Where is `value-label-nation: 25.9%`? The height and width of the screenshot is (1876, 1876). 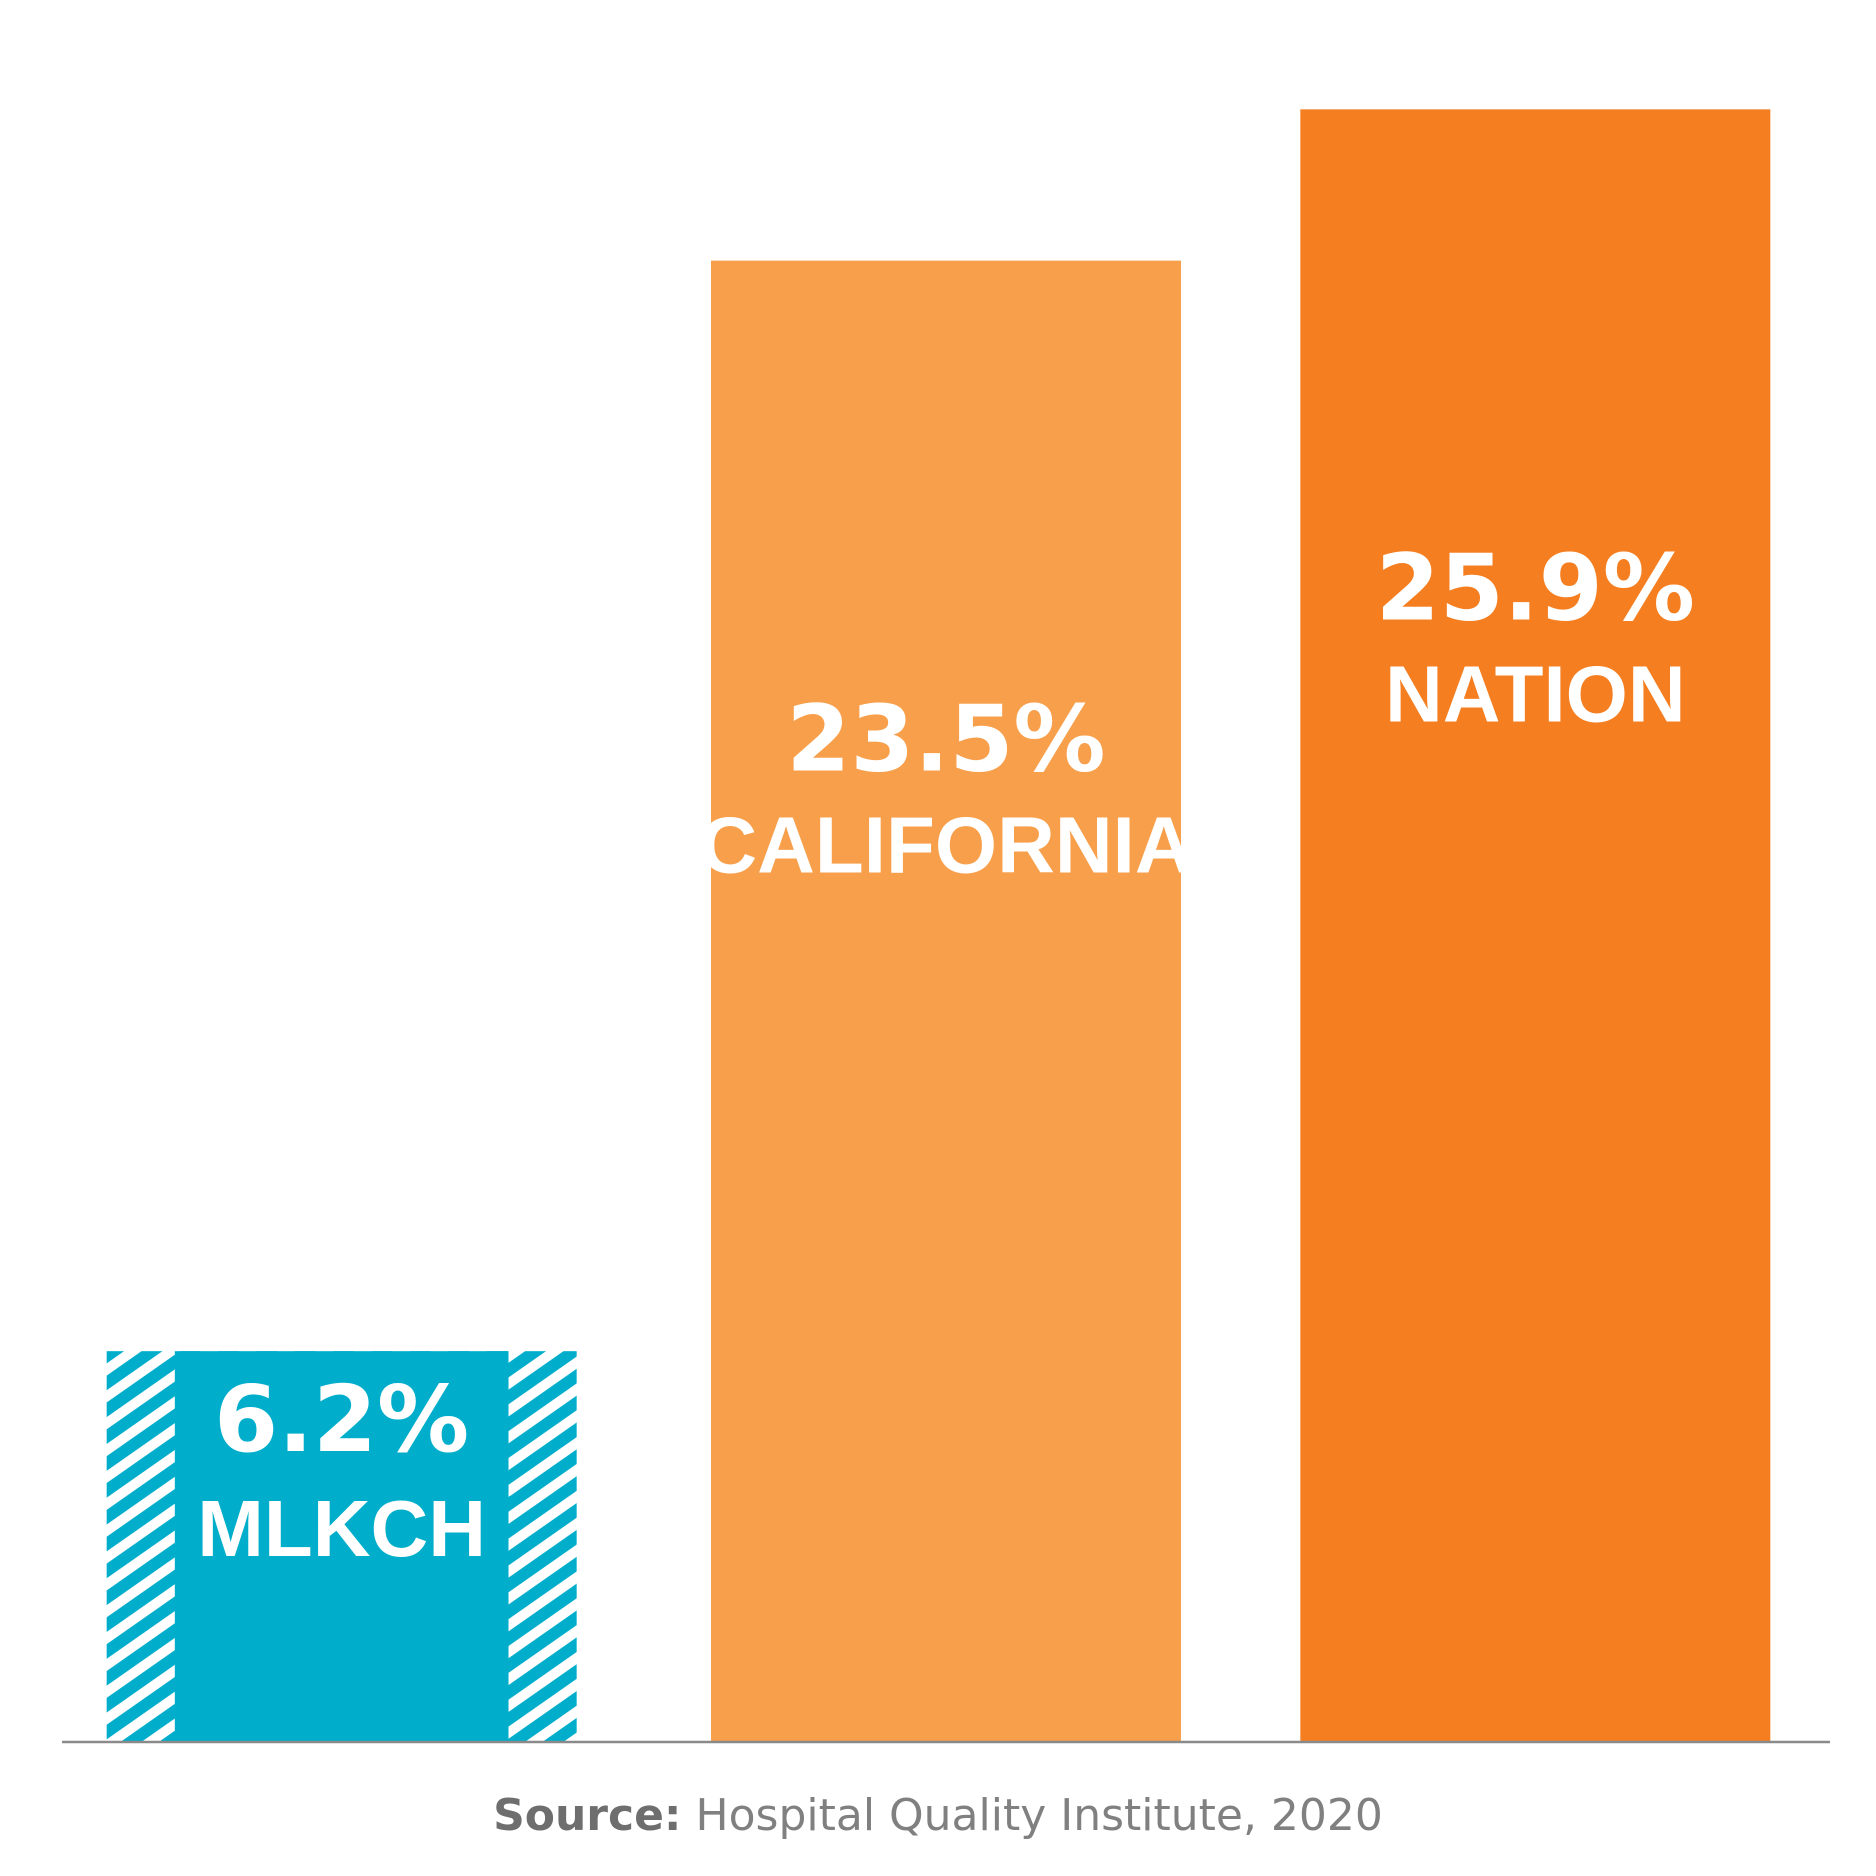
value-label-nation: 25.9% is located at coordinates (1535, 587).